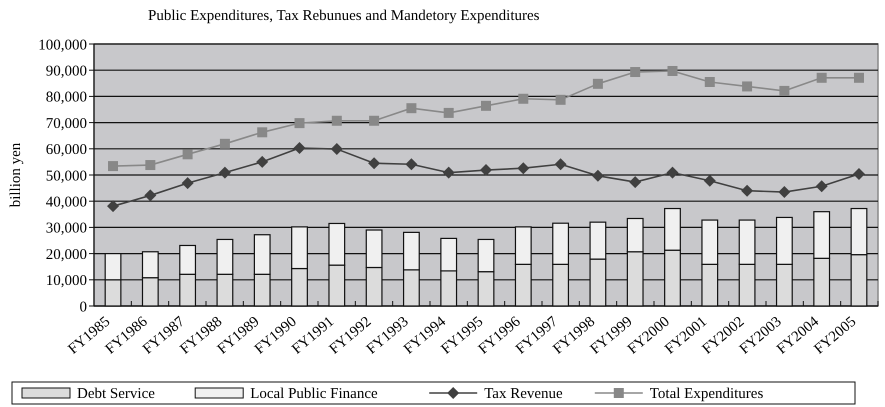 The height and width of the screenshot is (407, 885). I want to click on y-tick-label: 30,000, so click(66, 228).